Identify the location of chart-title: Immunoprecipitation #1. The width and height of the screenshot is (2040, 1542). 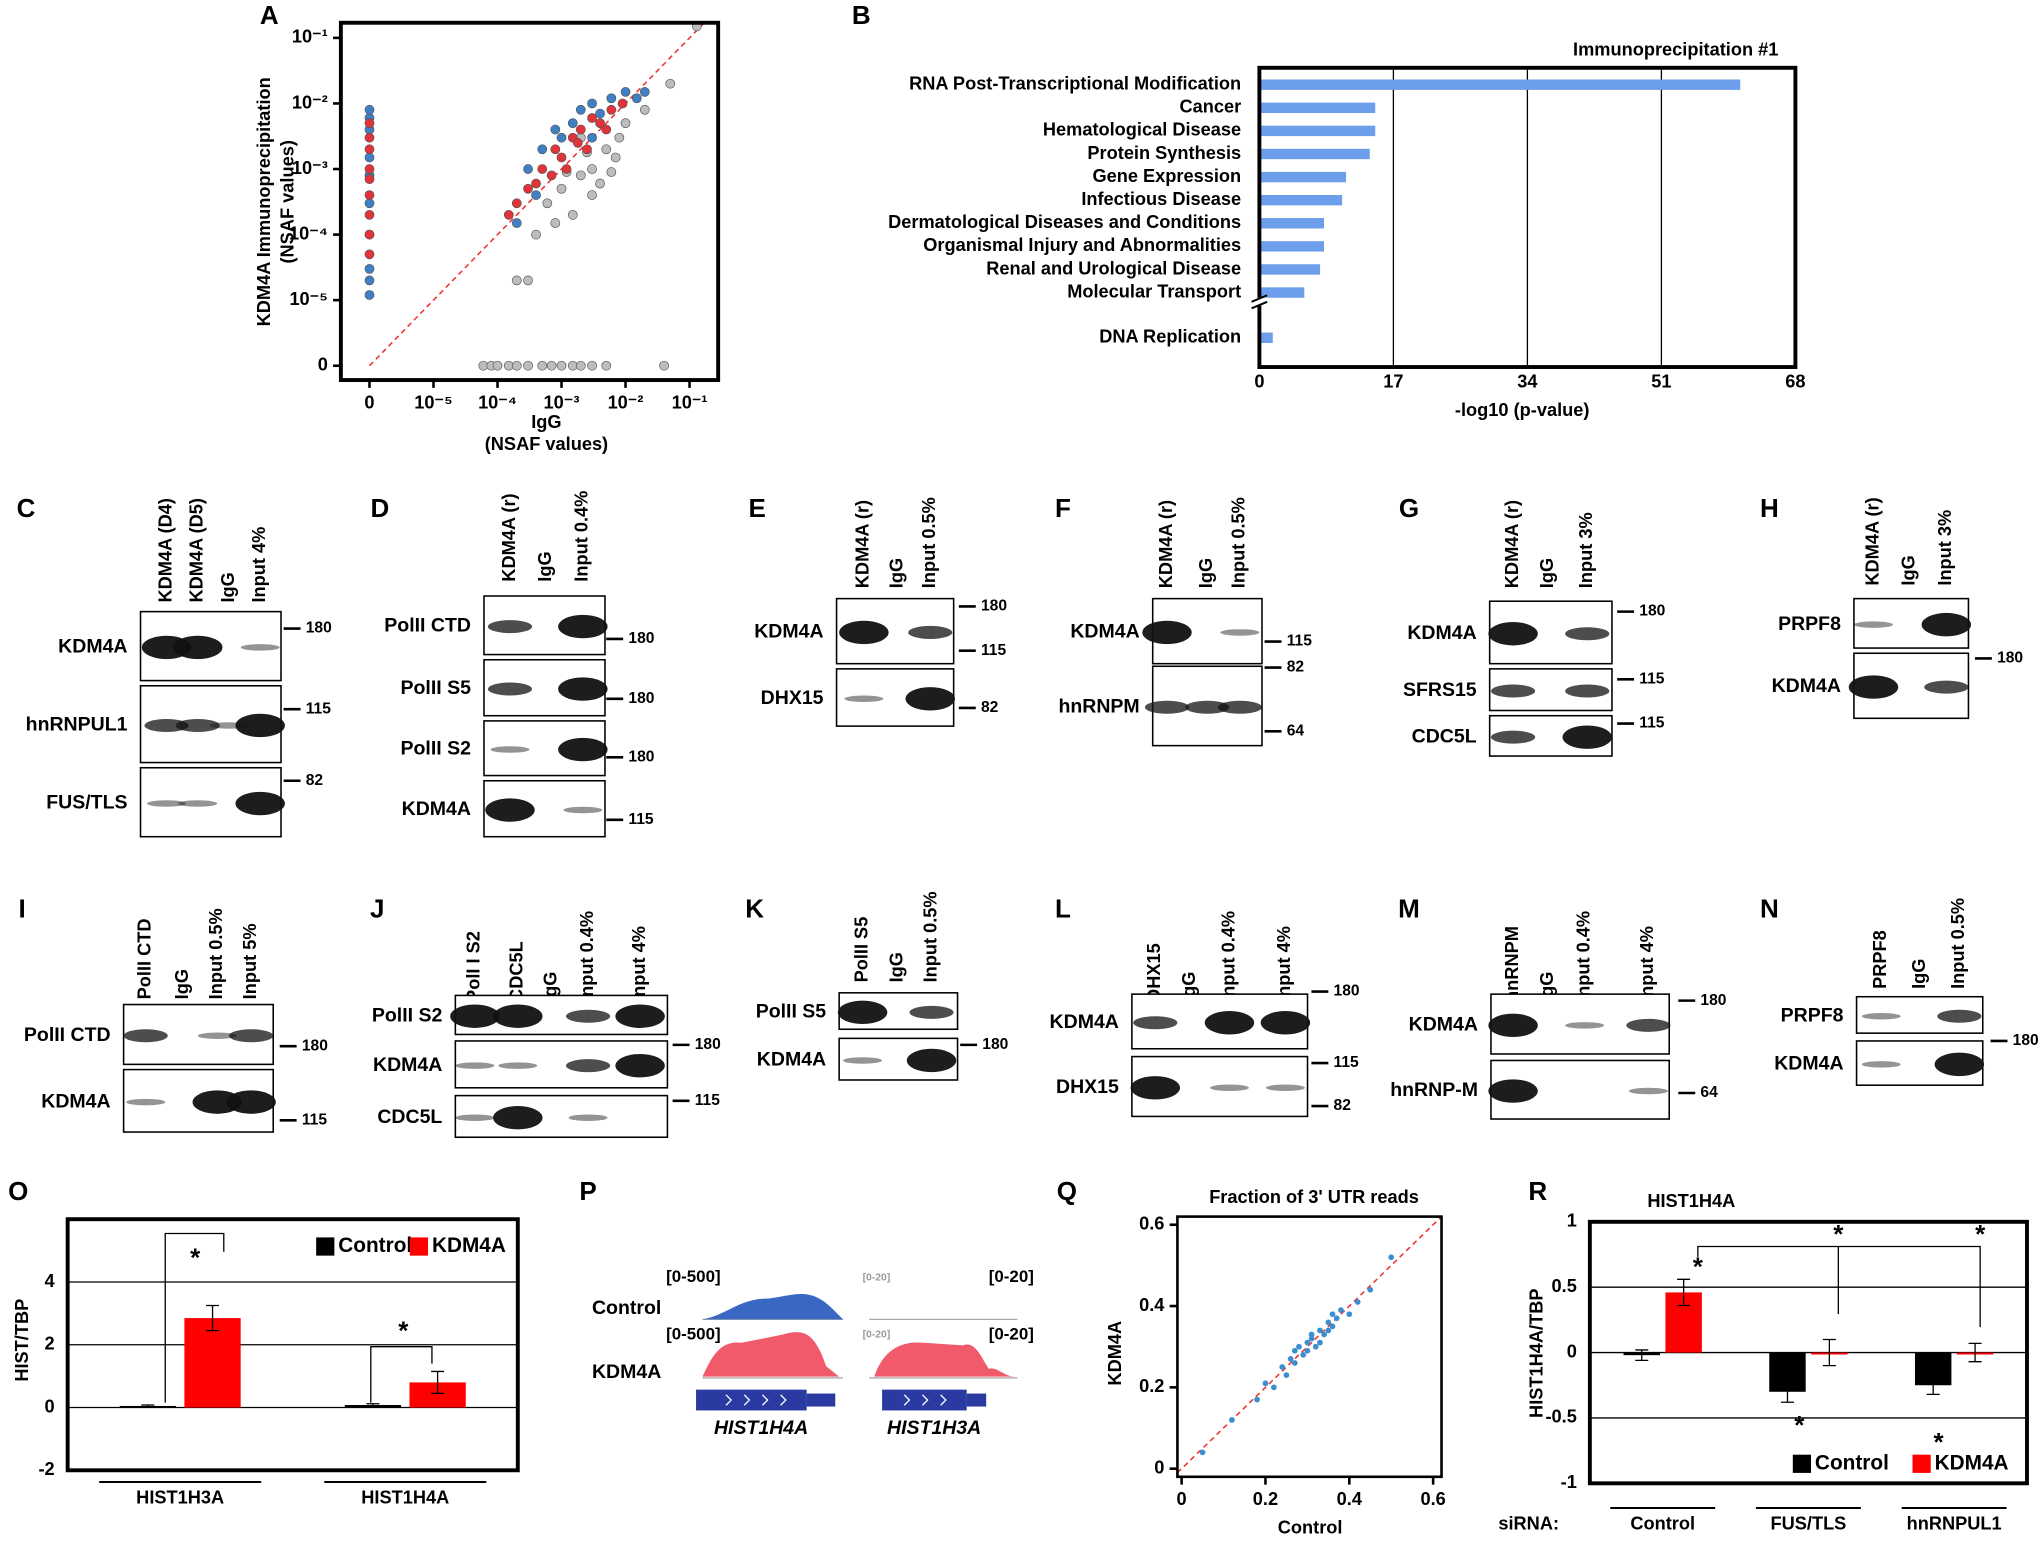
(1675, 50).